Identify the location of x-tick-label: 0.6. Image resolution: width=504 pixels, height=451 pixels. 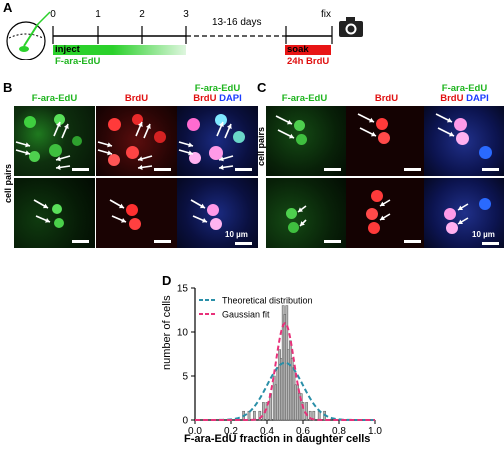
(303, 431).